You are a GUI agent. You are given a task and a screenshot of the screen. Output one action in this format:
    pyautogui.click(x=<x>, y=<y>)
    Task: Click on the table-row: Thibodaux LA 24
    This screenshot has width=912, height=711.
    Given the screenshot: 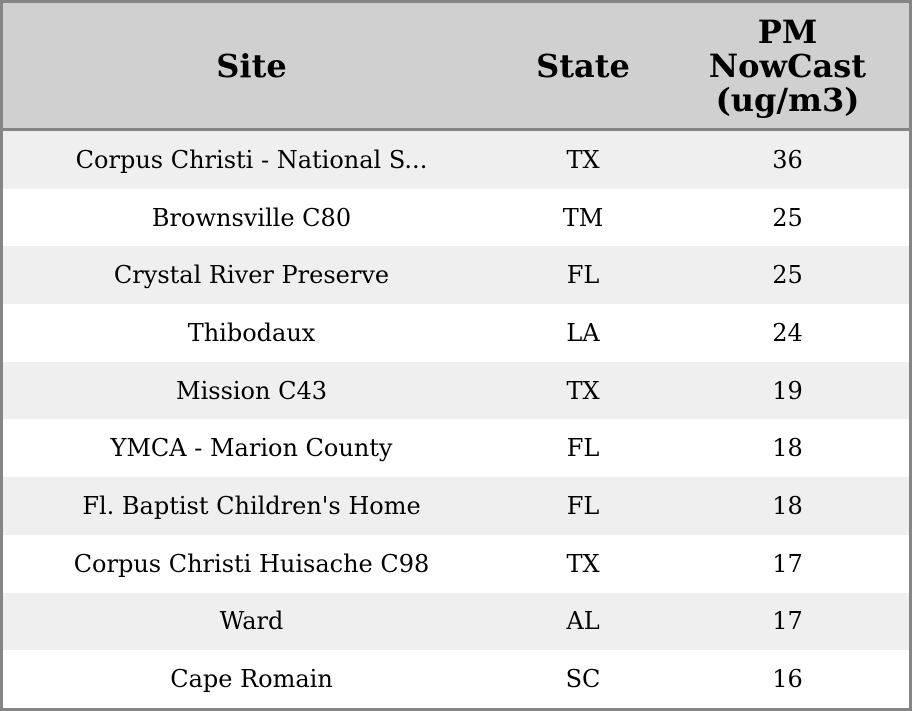 What is the action you would take?
    pyautogui.click(x=456, y=333)
    